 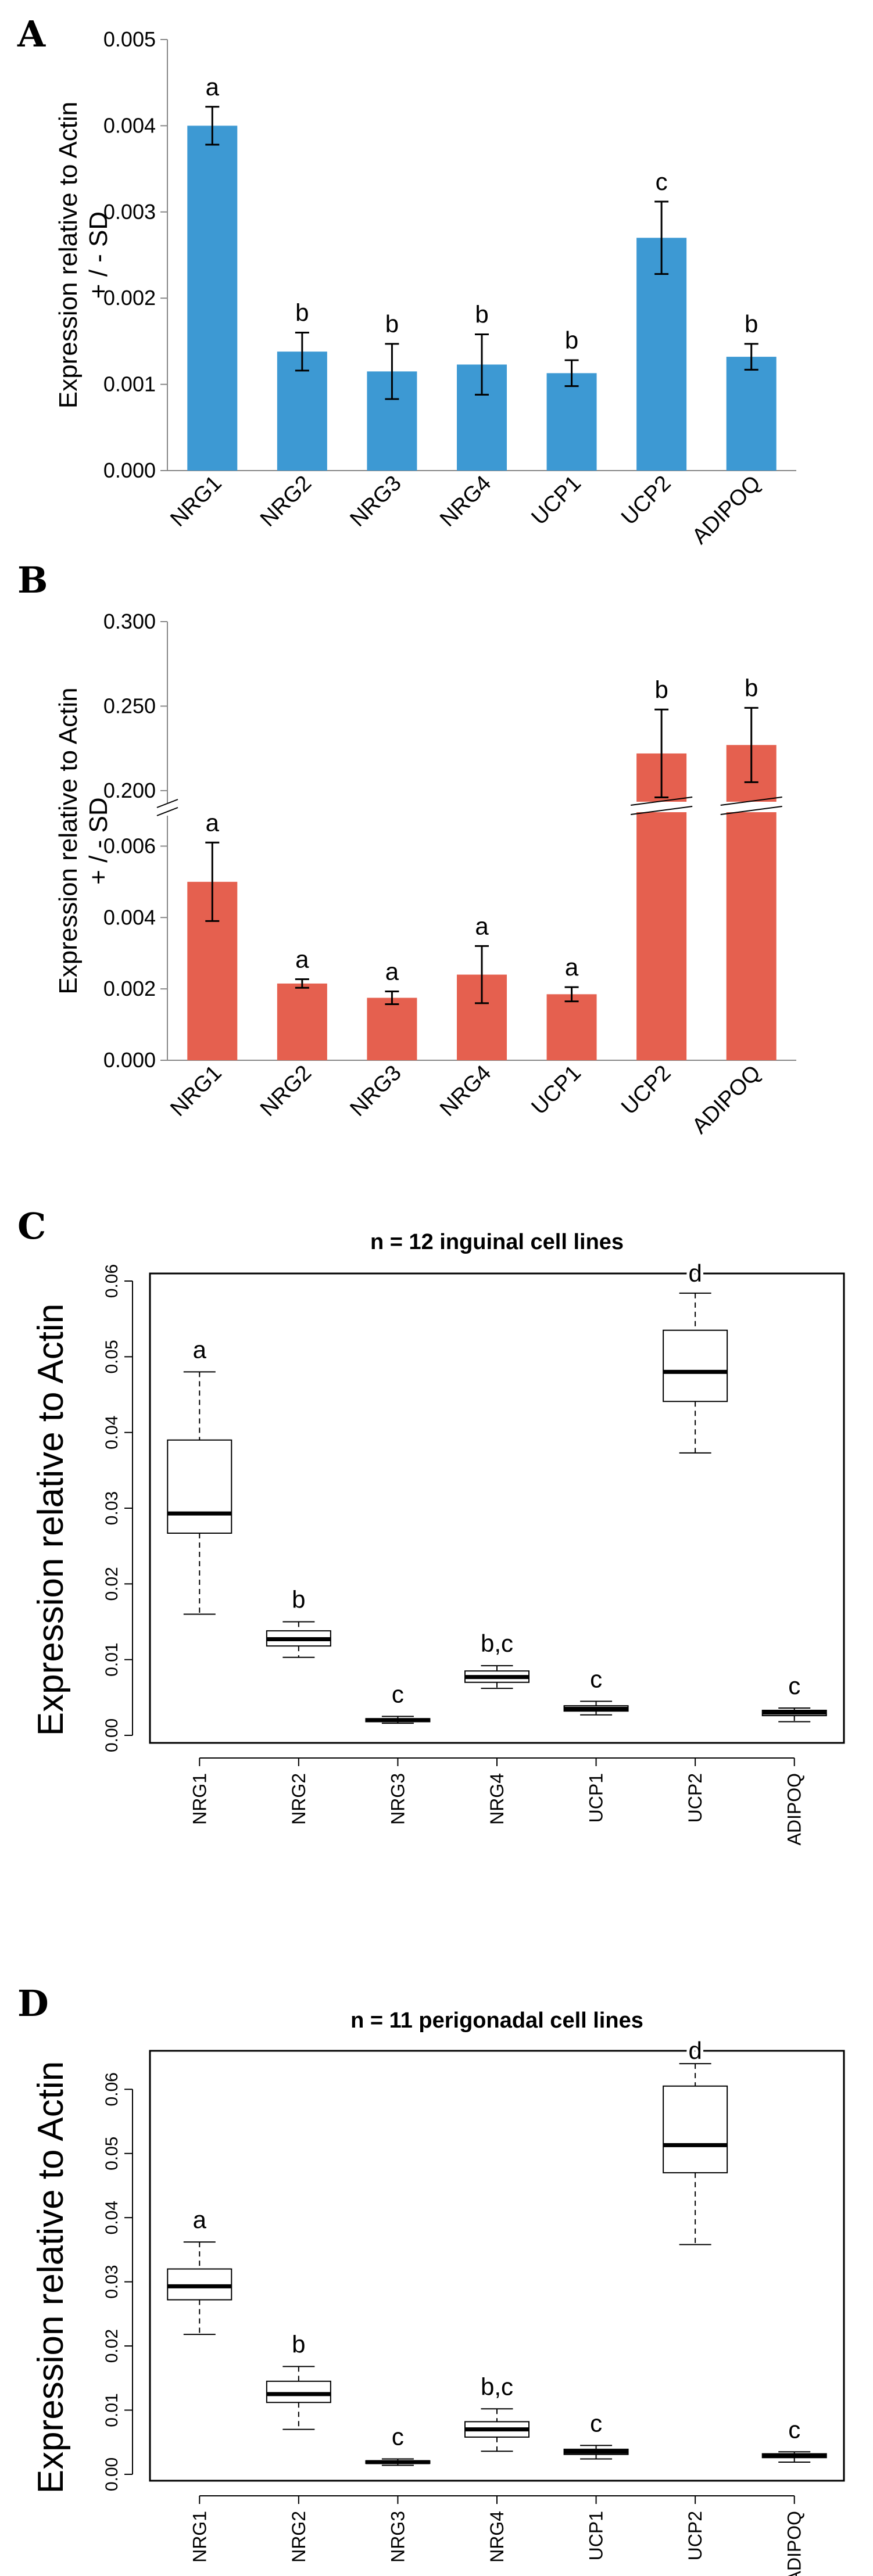 I want to click on y-tick-label: 0.200, so click(x=129, y=790).